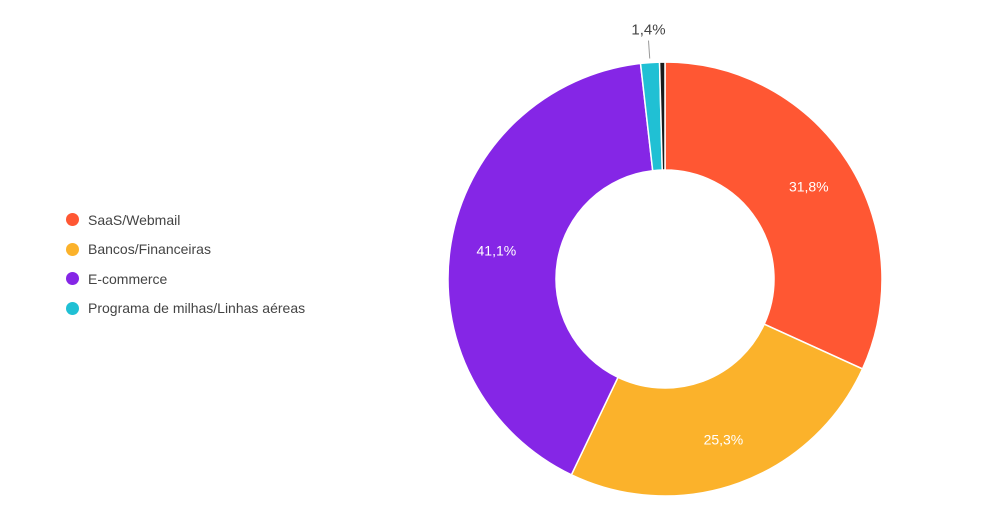  I want to click on legend-item-programa-de-milhas: Programa de milhas/Linhas aéreas, so click(185, 309).